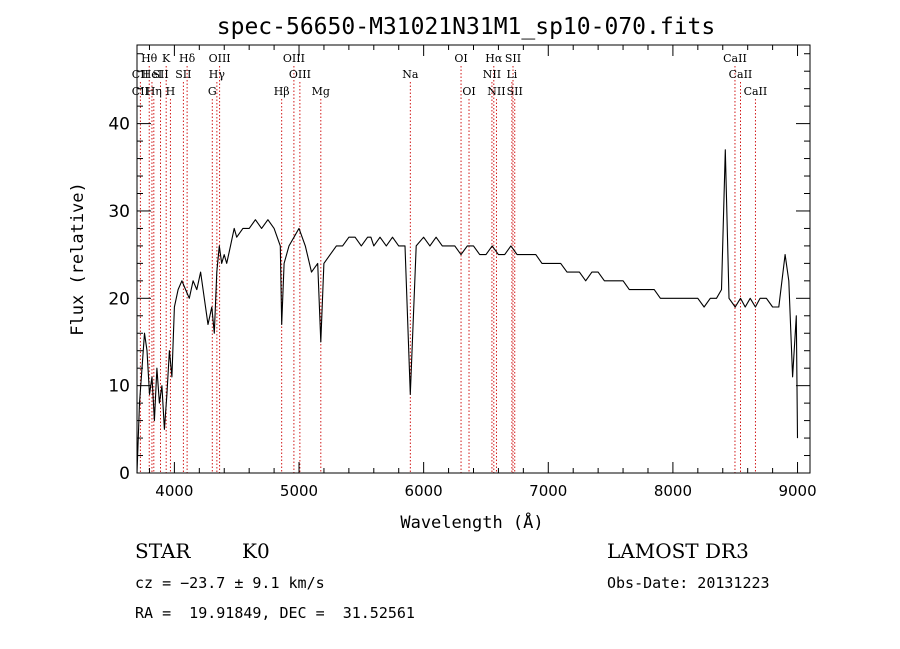 This screenshot has width=900, height=649. What do you see at coordinates (166, 58) in the screenshot?
I see `line-label: K` at bounding box center [166, 58].